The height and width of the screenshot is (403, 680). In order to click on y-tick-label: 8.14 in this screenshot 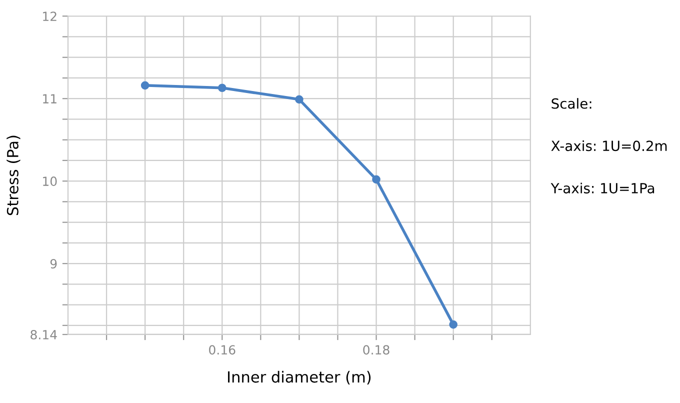, I will do `click(43, 335)`.